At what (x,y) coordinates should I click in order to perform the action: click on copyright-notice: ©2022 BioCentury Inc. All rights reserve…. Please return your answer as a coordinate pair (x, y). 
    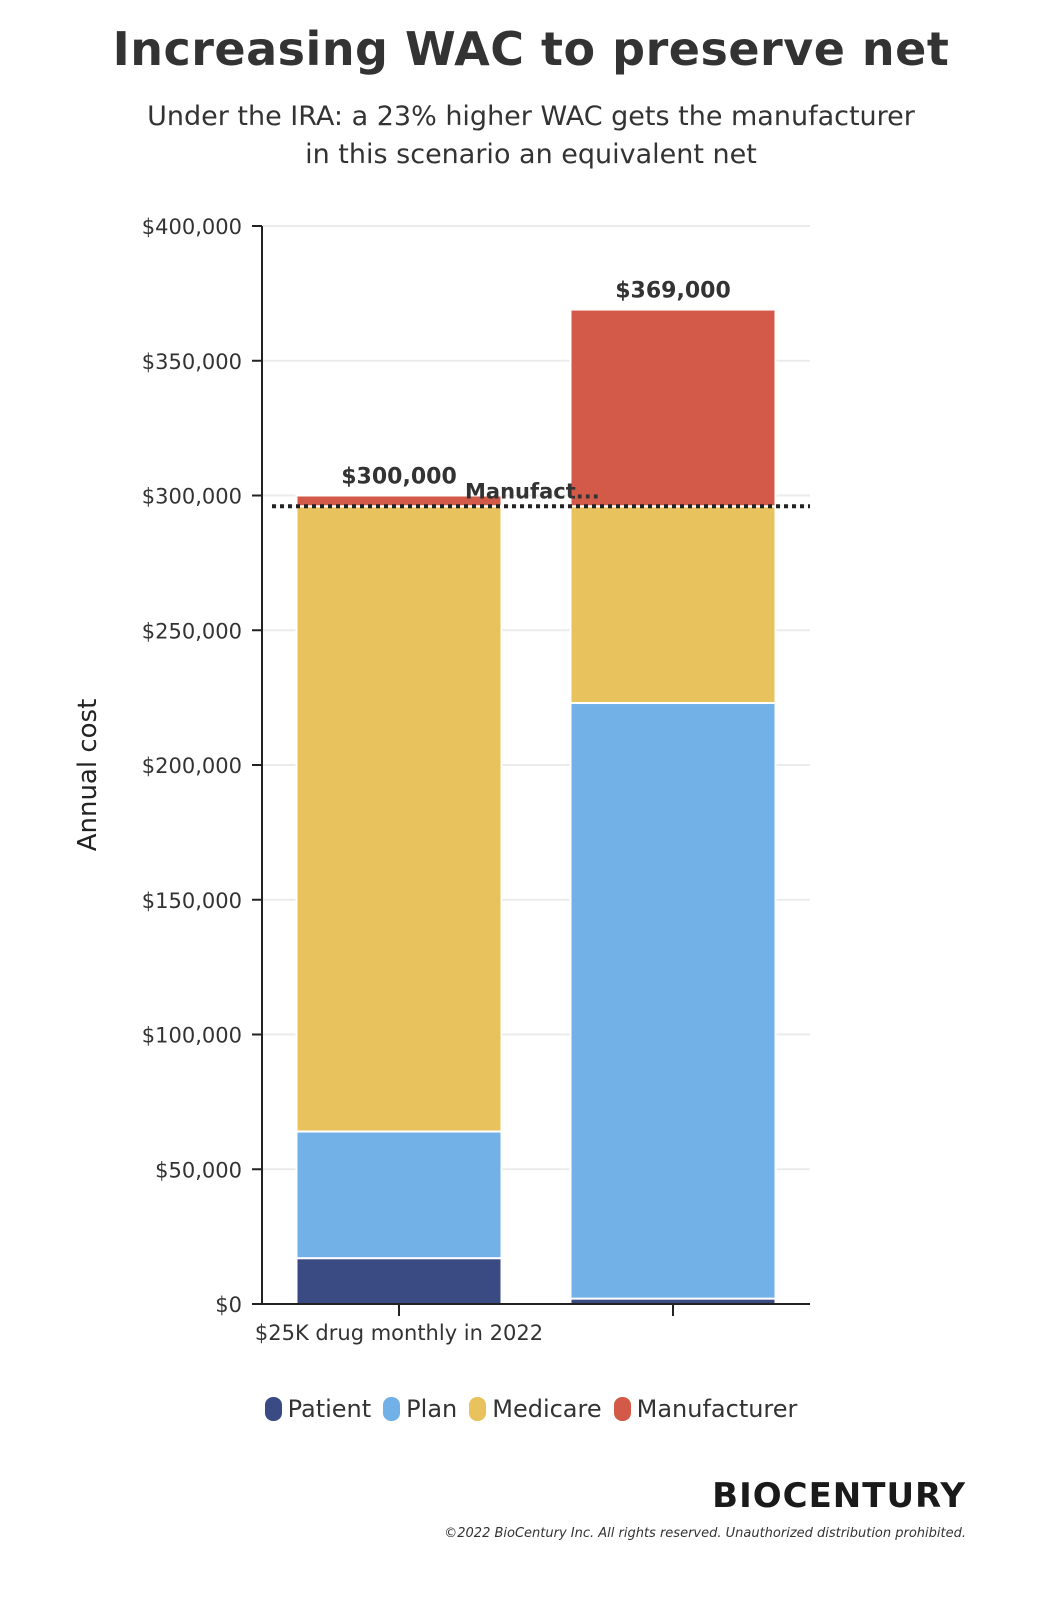
    Looking at the image, I should click on (705, 1533).